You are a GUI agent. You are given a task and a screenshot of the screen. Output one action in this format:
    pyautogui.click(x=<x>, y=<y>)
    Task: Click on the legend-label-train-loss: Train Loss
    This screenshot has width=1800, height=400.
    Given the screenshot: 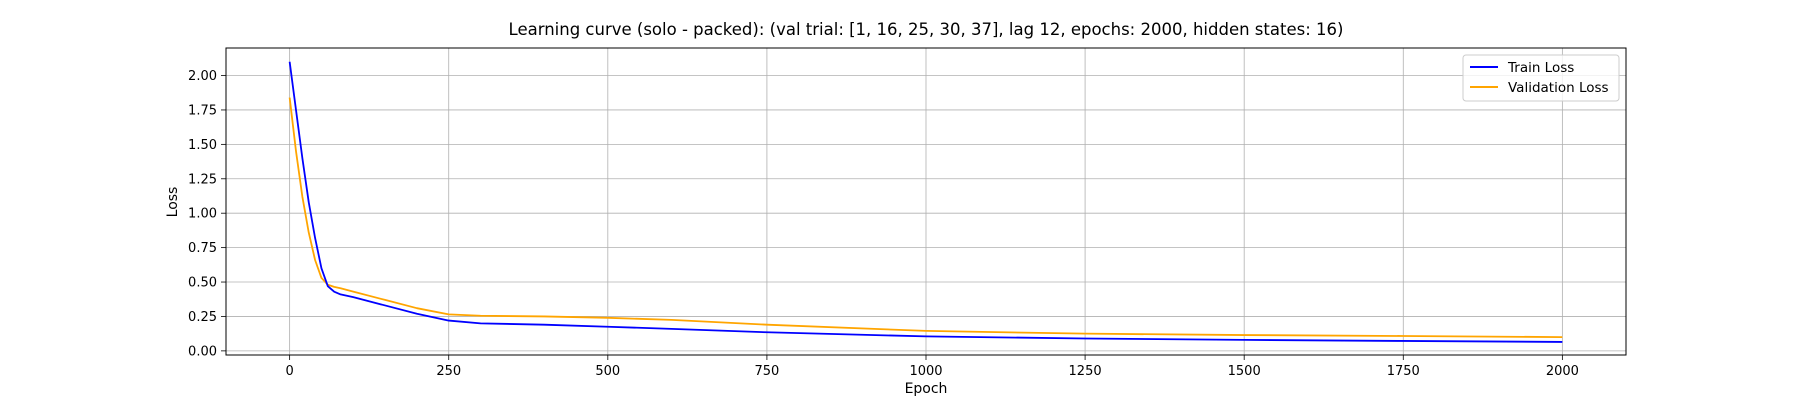 What is the action you would take?
    pyautogui.click(x=1540, y=68)
    